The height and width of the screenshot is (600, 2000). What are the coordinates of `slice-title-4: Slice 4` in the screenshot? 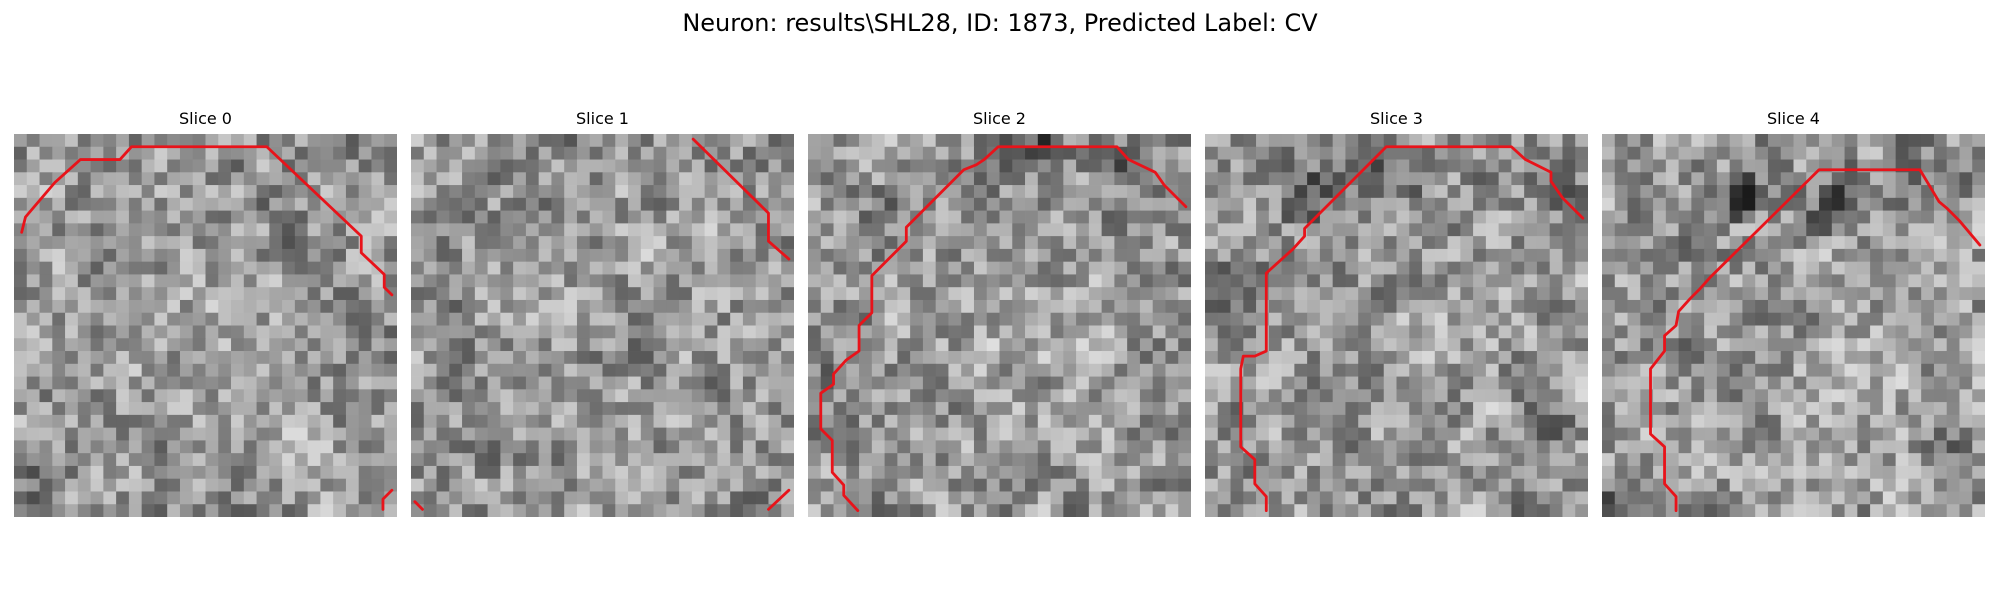 It's located at (1793, 118).